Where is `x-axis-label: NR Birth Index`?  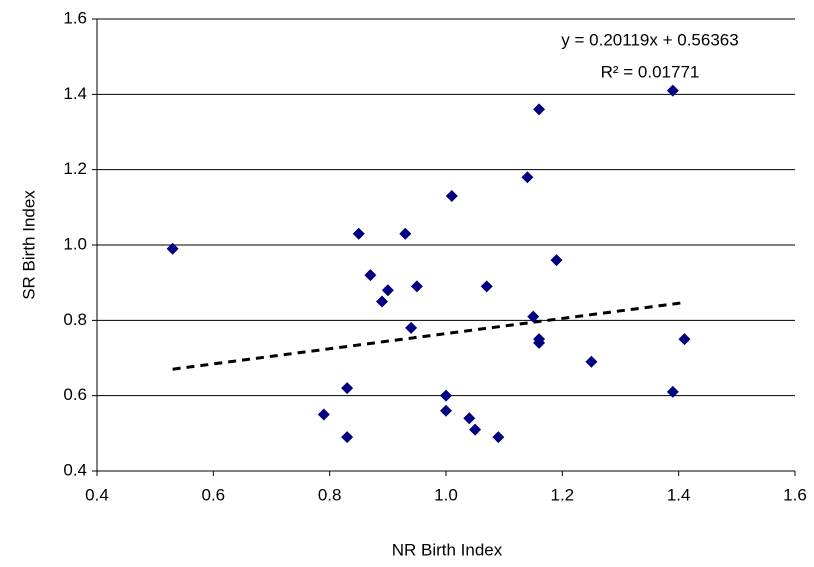
x-axis-label: NR Birth Index is located at coordinates (447, 549).